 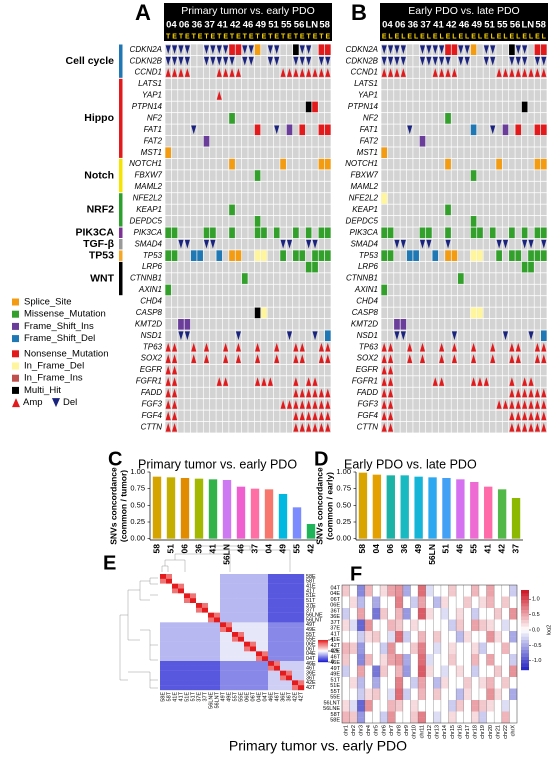 I want to click on legend-label: Amp, so click(x=33, y=402).